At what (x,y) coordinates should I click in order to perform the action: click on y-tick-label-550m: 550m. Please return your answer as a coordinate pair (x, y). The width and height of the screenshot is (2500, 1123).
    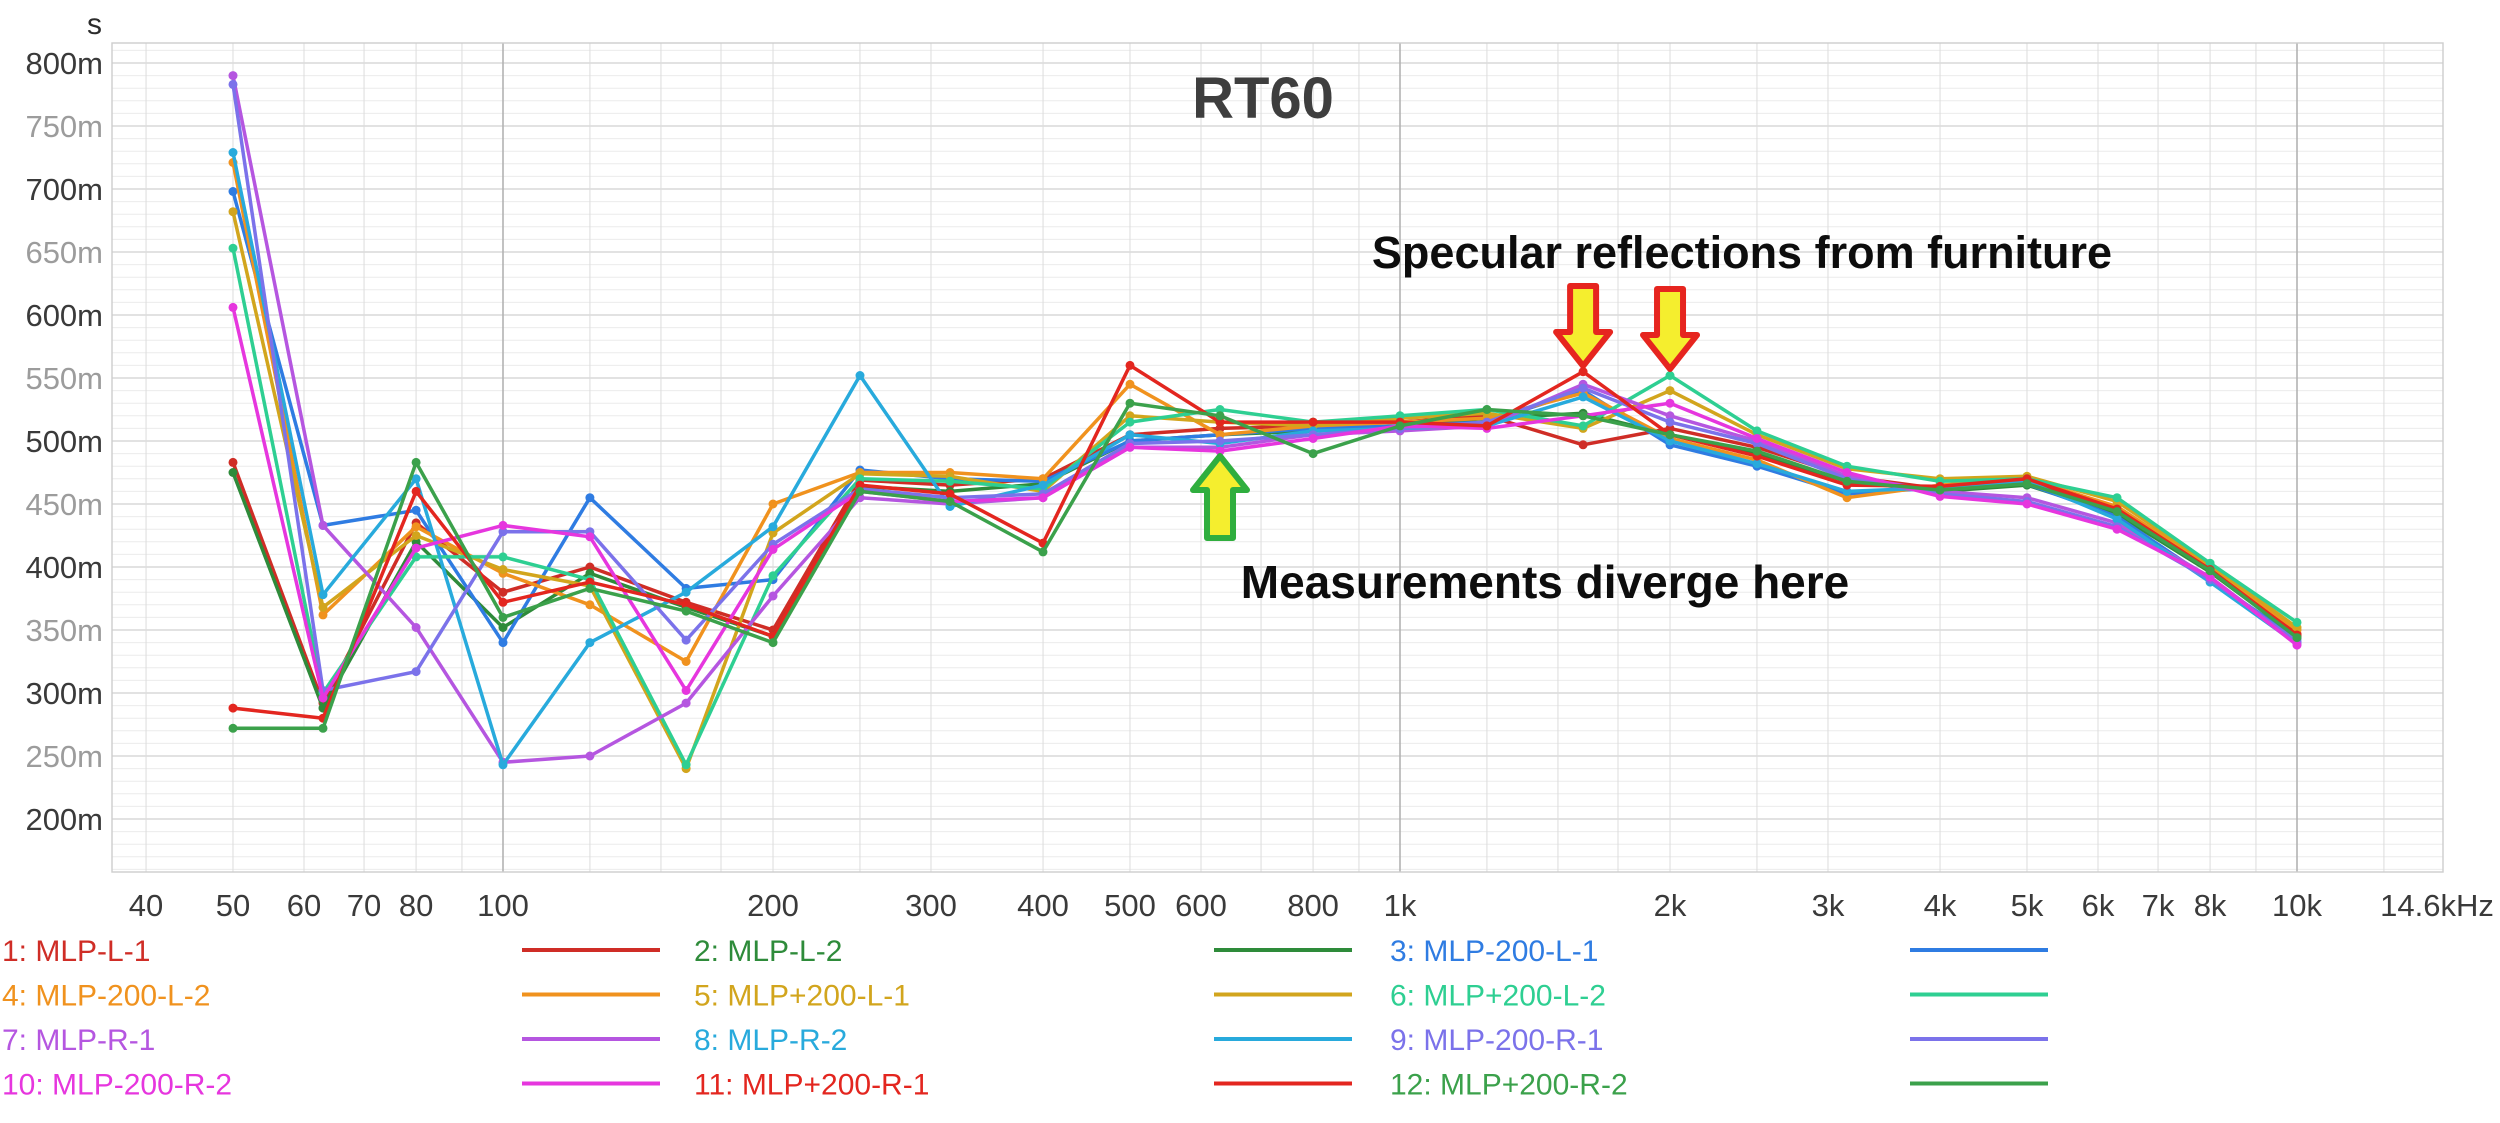
    Looking at the image, I should click on (64, 378).